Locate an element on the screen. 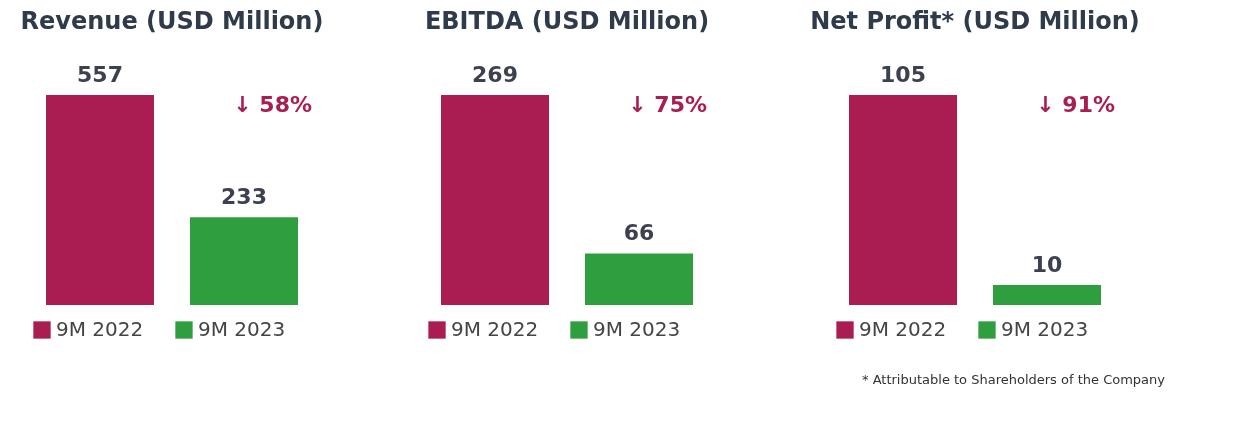 The image size is (1258, 437). annotation: ↓ 91% is located at coordinates (1075, 104).